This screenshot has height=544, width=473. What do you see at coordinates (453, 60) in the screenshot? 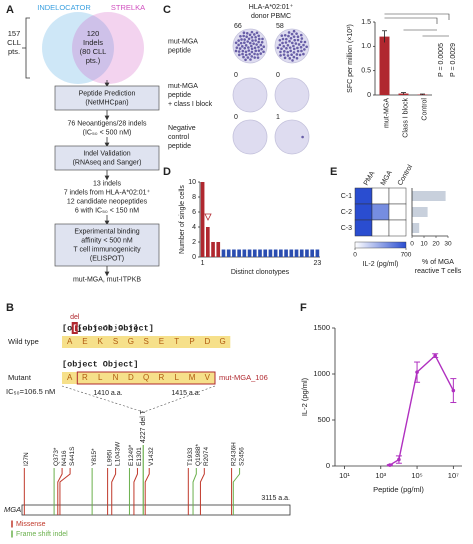
I see `p-value: P = 0.0029` at bounding box center [453, 60].